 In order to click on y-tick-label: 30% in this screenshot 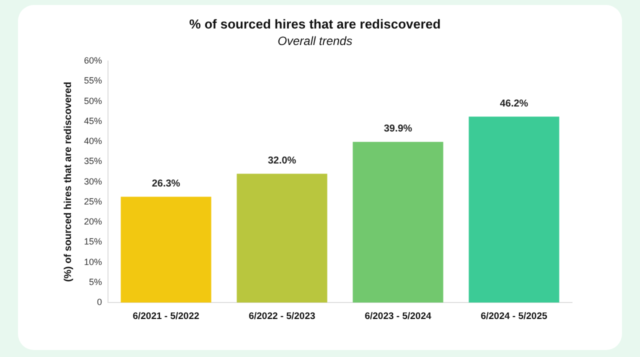, I will do `click(93, 181)`.